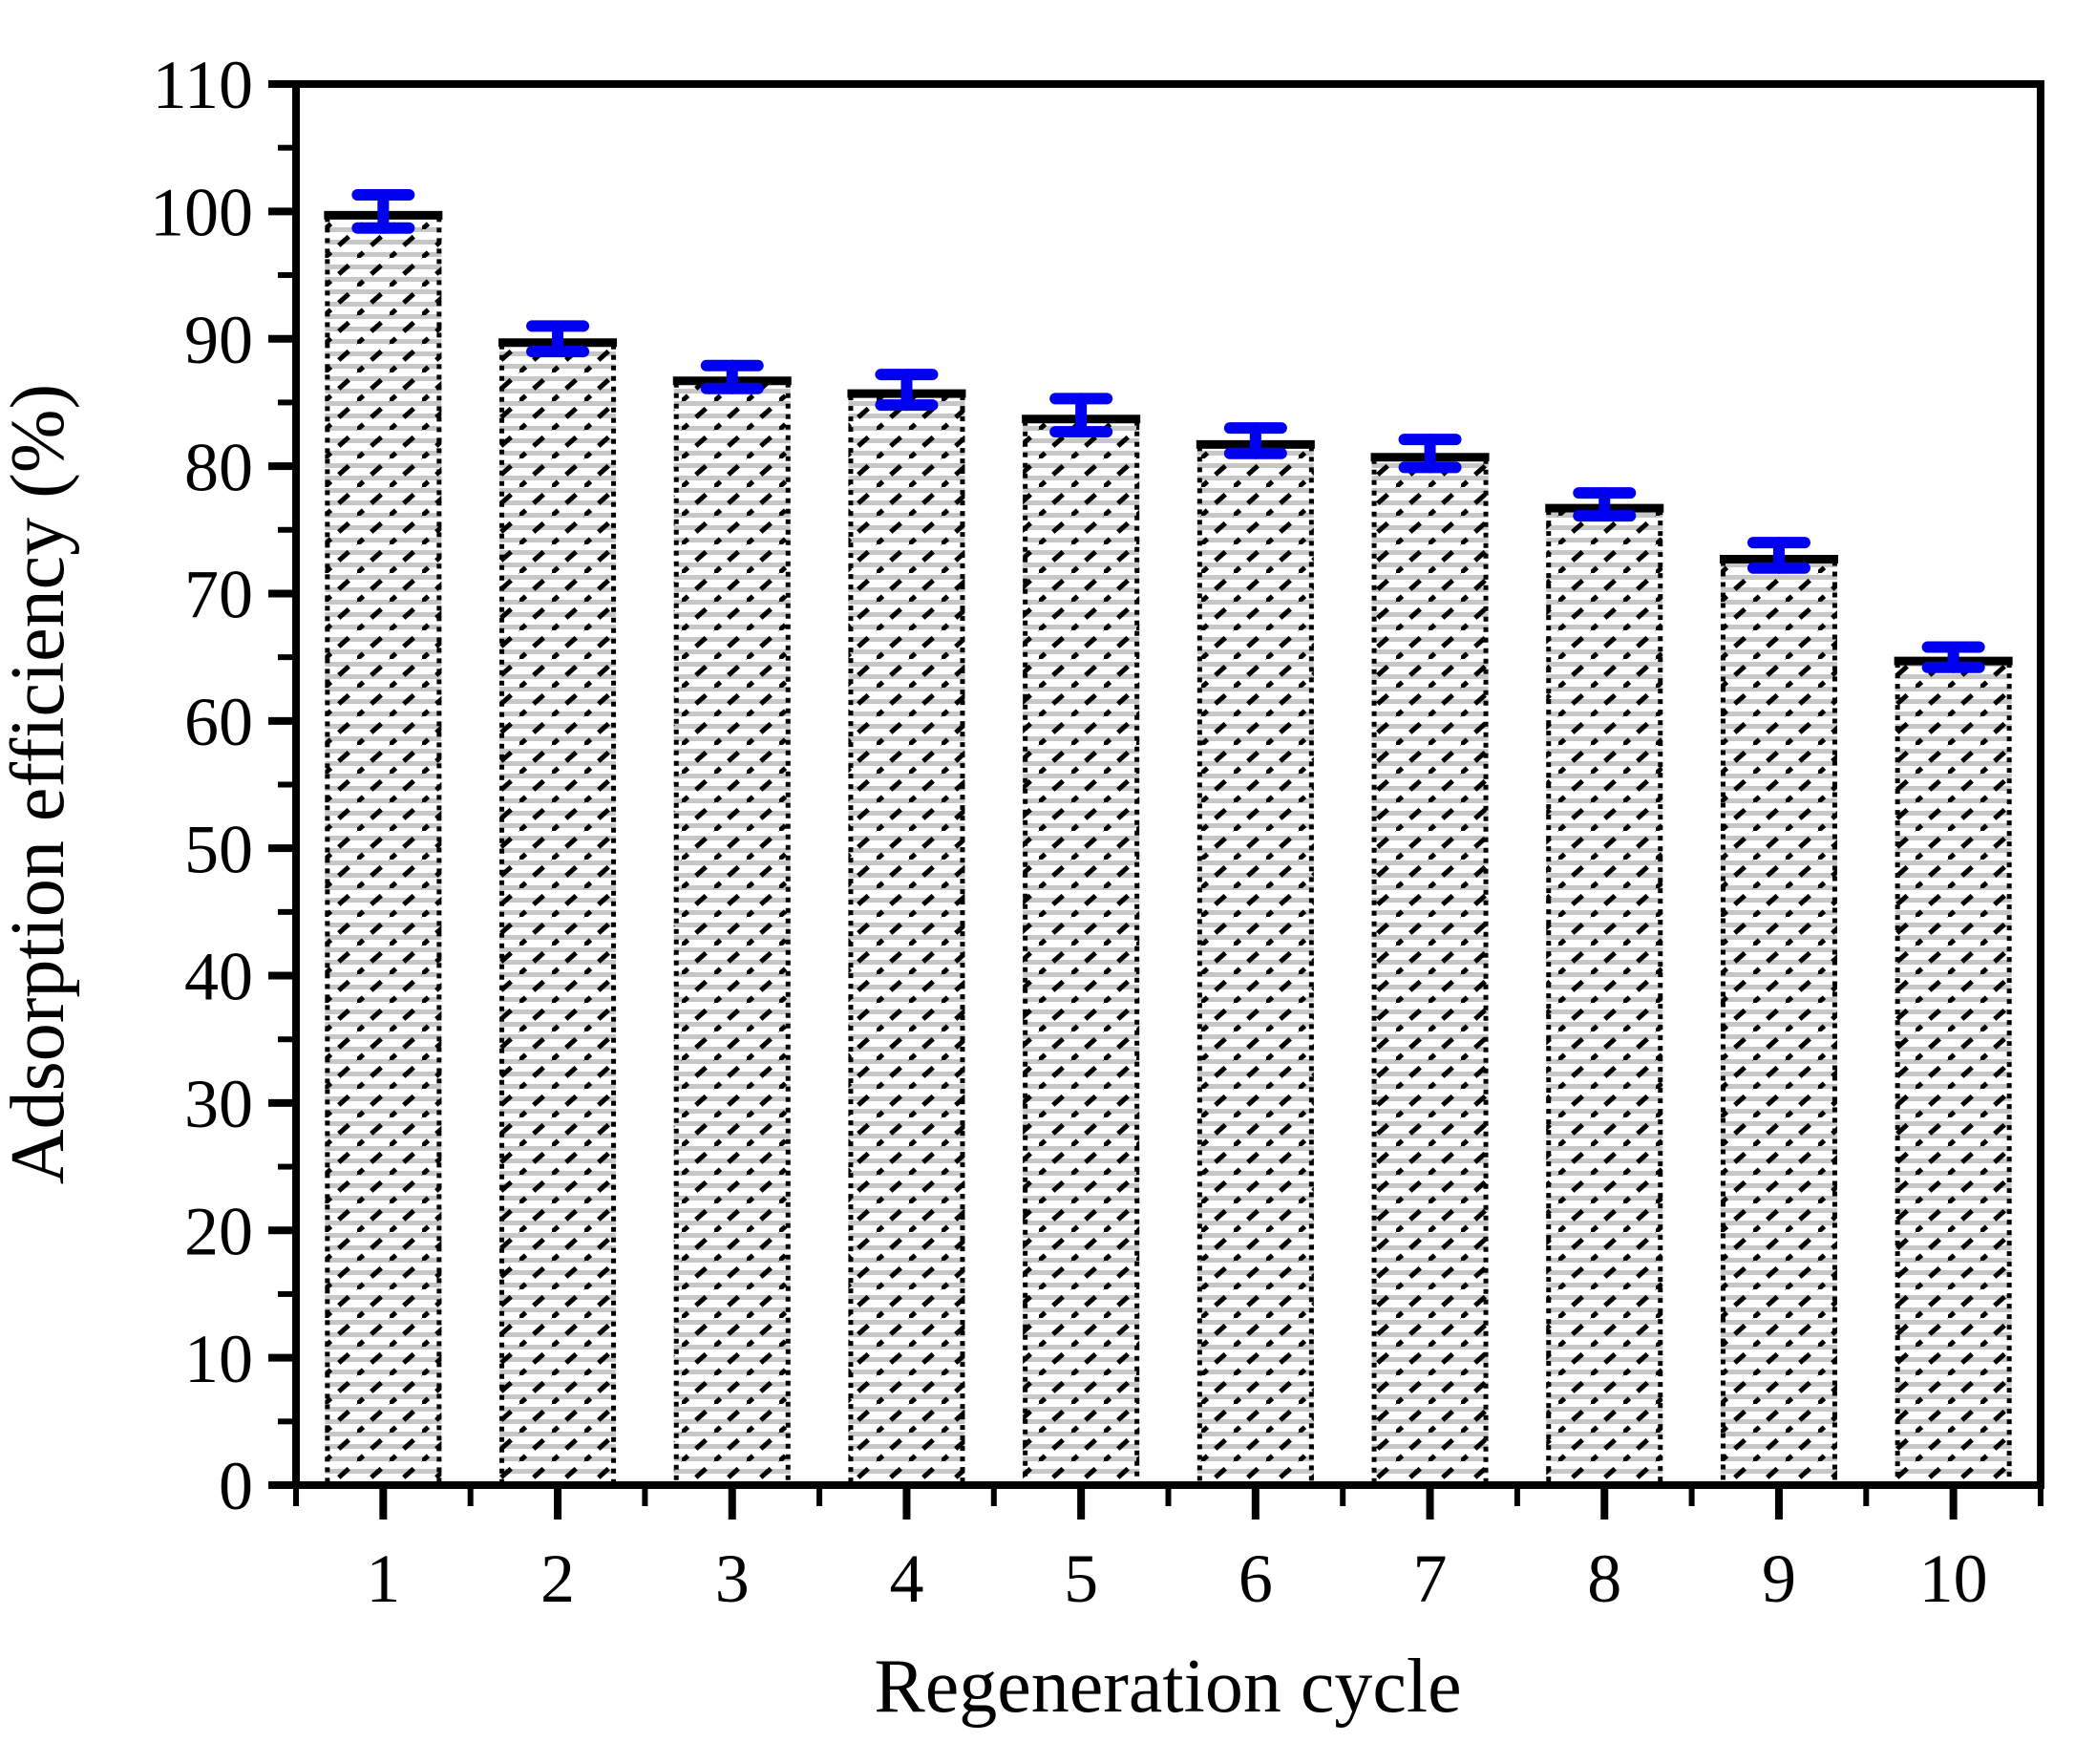 The width and height of the screenshot is (2096, 1764). Describe the element at coordinates (1256, 1579) in the screenshot. I see `x-tick-label: 6` at that location.